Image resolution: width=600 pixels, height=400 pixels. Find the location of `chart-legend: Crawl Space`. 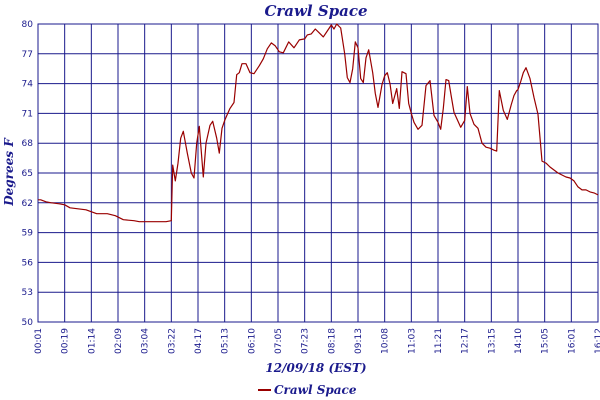

chart-legend: Crawl Space is located at coordinates (307, 390).